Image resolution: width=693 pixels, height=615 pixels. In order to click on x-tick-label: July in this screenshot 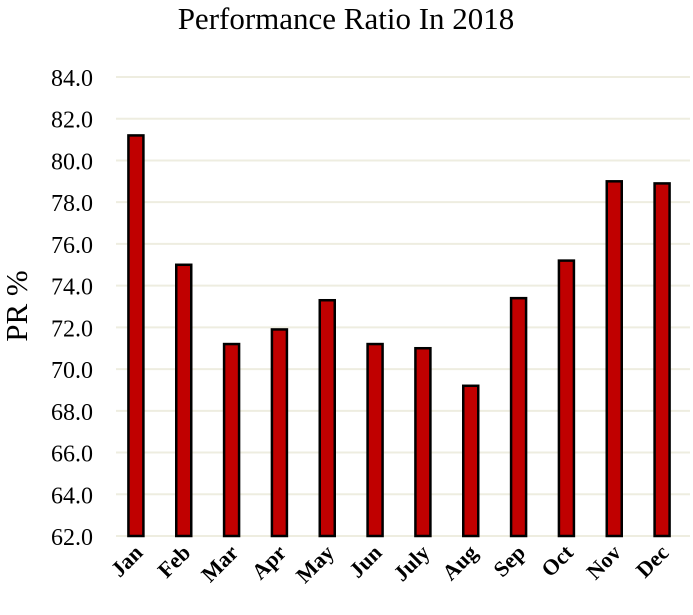, I will do `click(411, 563)`.